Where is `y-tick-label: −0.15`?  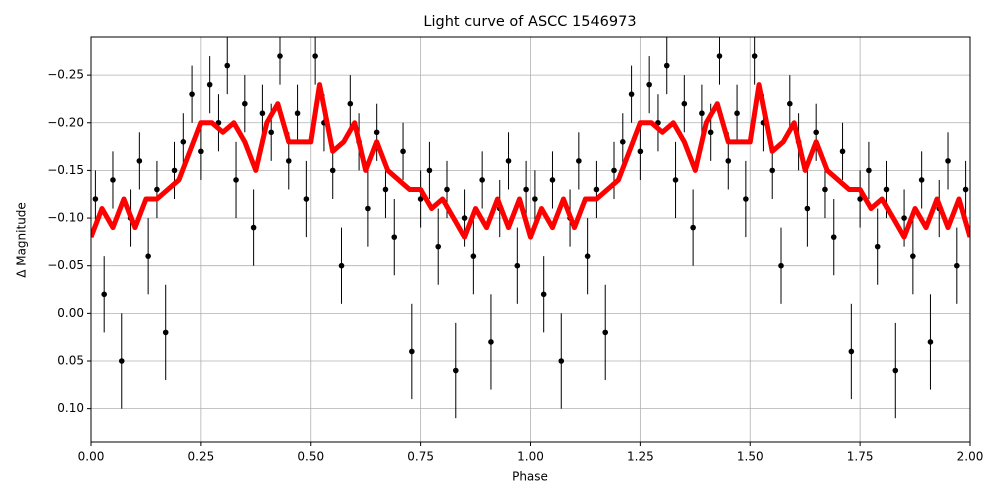 y-tick-label: −0.15 is located at coordinates (65, 170).